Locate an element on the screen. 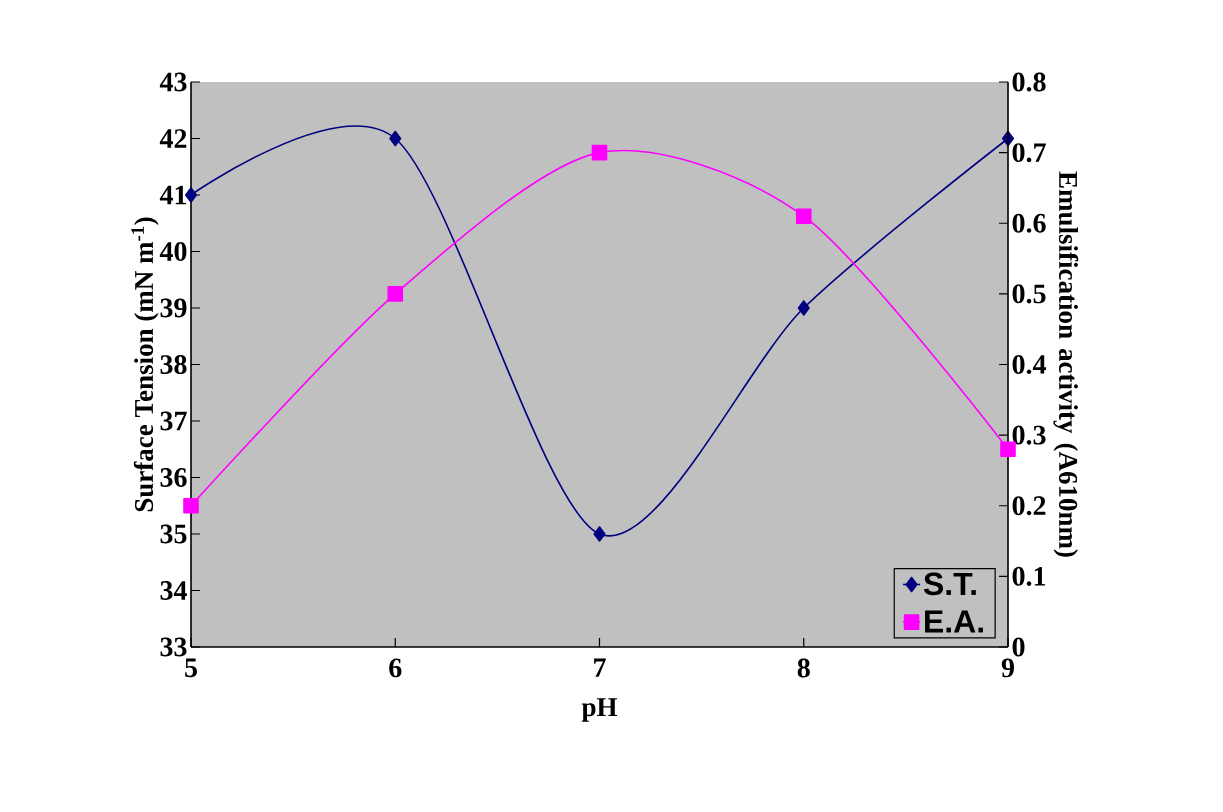 The height and width of the screenshot is (812, 1223). x-tick-label: 7 is located at coordinates (600, 667).